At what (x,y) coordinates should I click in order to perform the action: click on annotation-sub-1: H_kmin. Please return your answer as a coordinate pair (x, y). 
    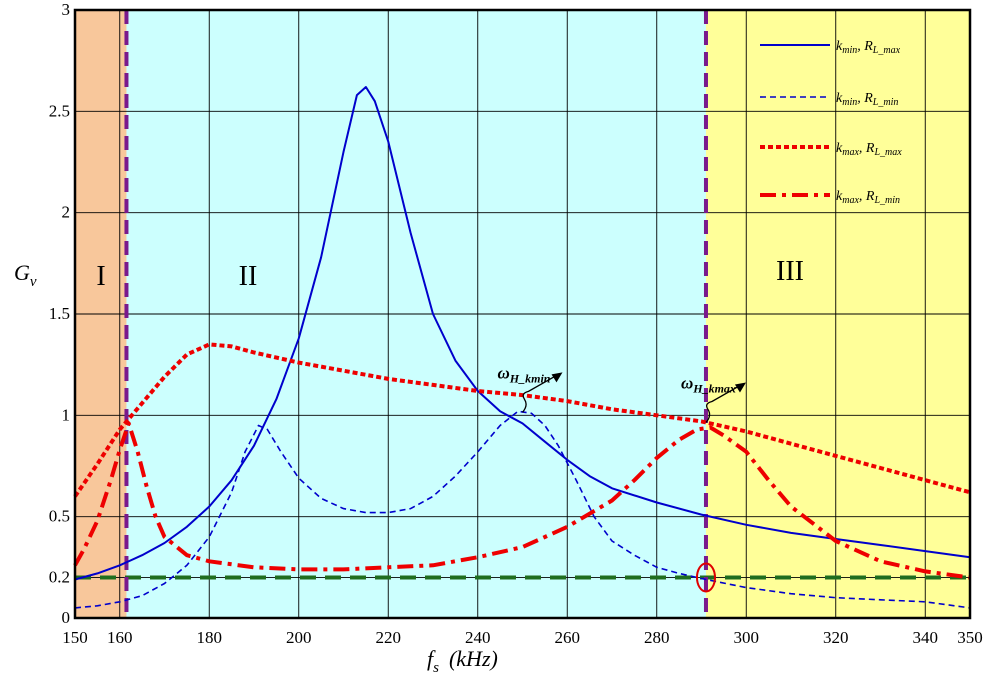
    Looking at the image, I should click on (530, 378).